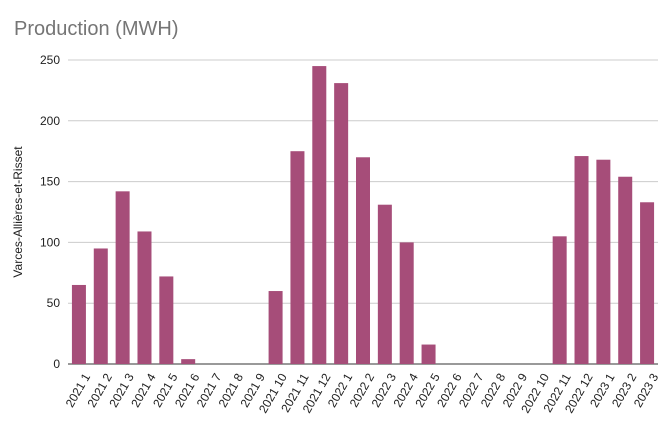  Describe the element at coordinates (50, 60) in the screenshot. I see `y-tick-label: 250` at that location.